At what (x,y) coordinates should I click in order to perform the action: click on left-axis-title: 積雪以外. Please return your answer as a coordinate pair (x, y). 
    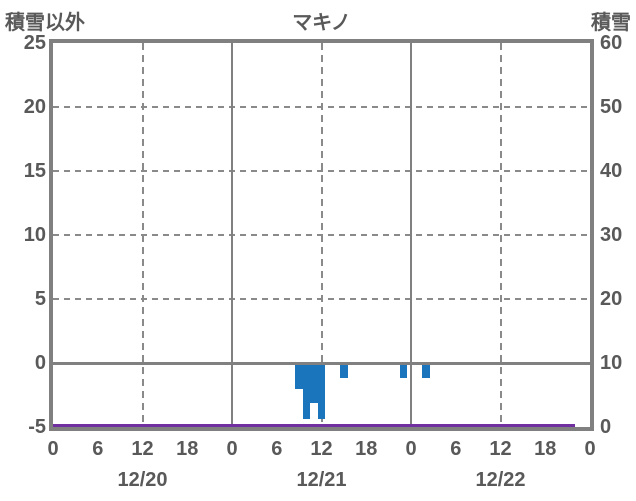
    Looking at the image, I should click on (45, 23).